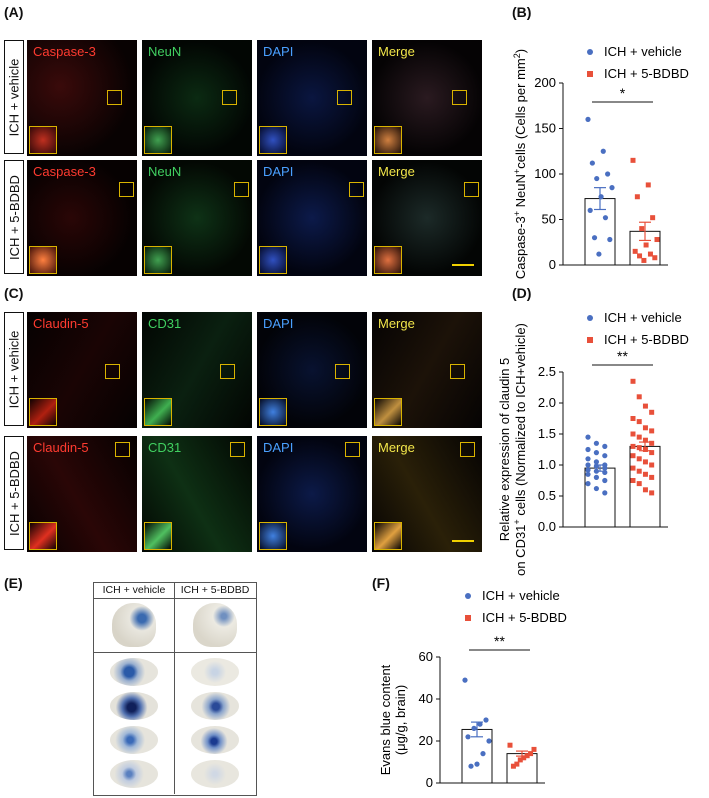 Image resolution: width=709 pixels, height=798 pixels. What do you see at coordinates (545, 128) in the screenshot?
I see `y-tick-label: 150` at bounding box center [545, 128].